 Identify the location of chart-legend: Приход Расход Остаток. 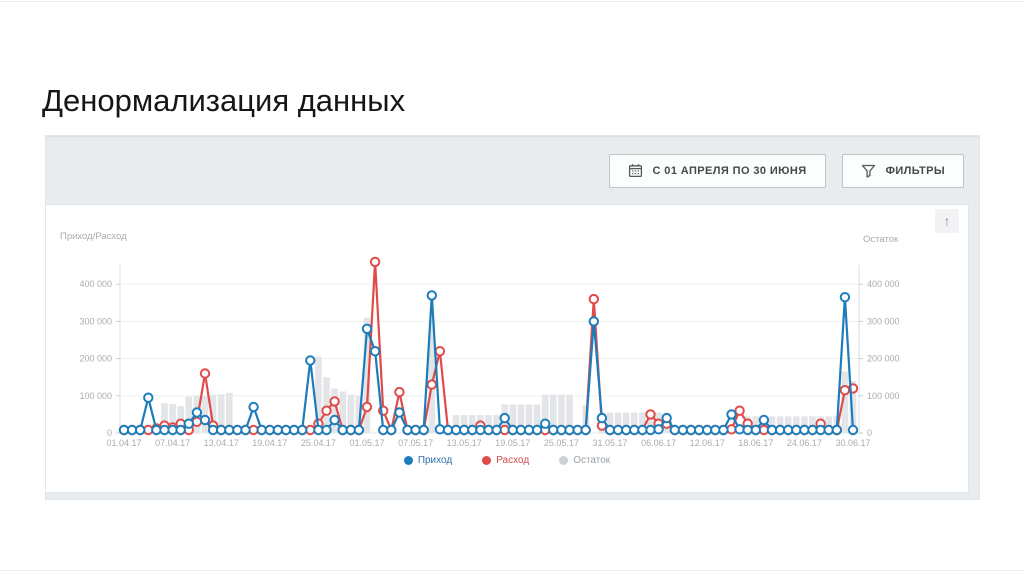
(507, 460).